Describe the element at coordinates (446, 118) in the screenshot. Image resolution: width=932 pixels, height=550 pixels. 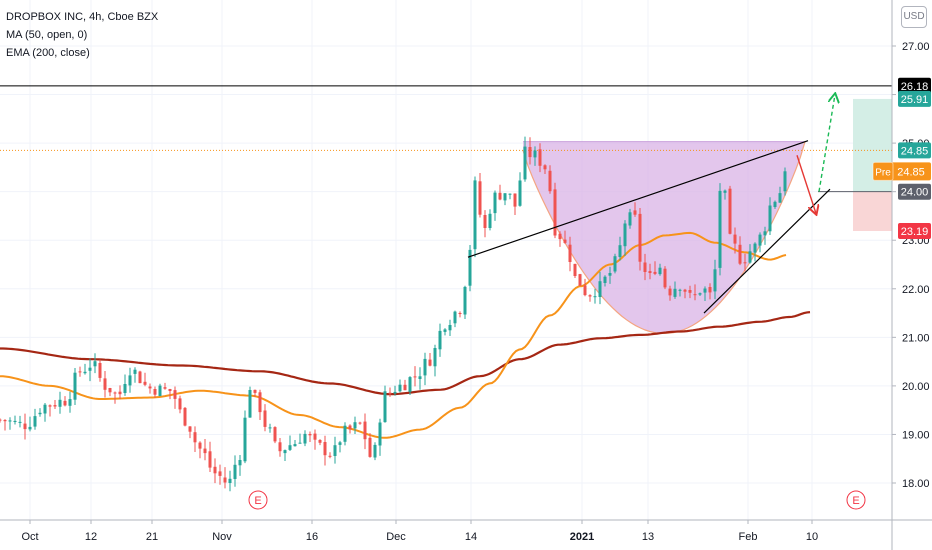
I see `horizontal-lines` at that location.